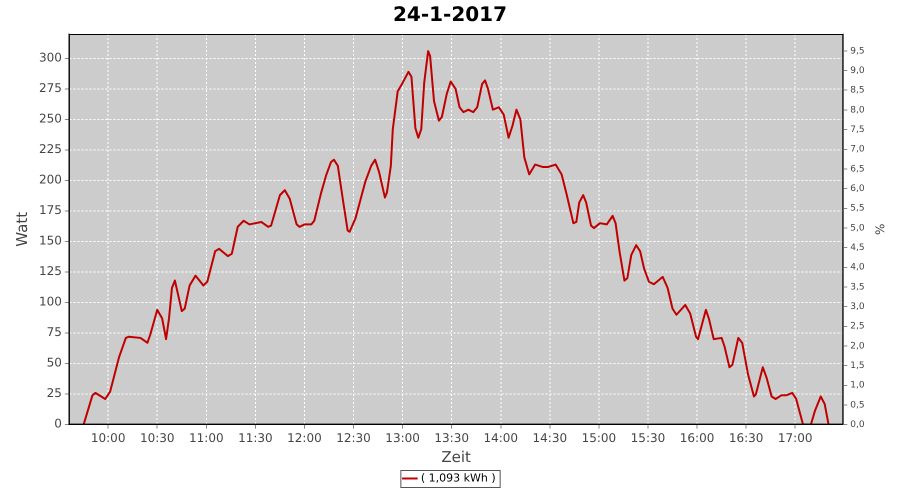 The image size is (900, 500). I want to click on y2-tick-label: 0,0, so click(857, 425).